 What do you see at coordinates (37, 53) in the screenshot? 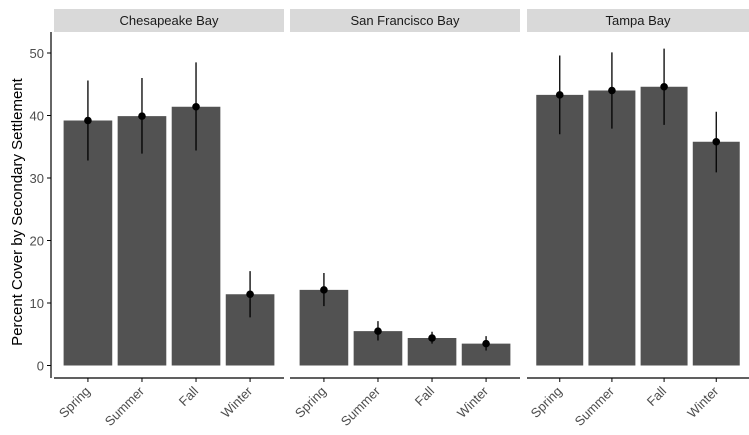
I see `y-tick-label: 50` at bounding box center [37, 53].